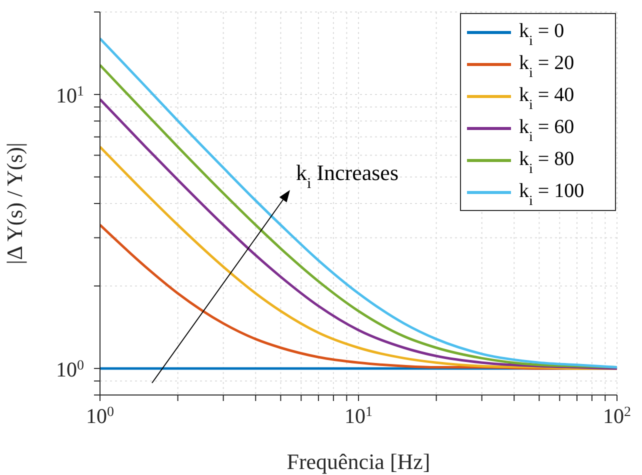 This screenshot has width=642, height=475. What do you see at coordinates (14, 203) in the screenshot?
I see `y-axis-title: |Δ Y(s) / Y(s)|` at bounding box center [14, 203].